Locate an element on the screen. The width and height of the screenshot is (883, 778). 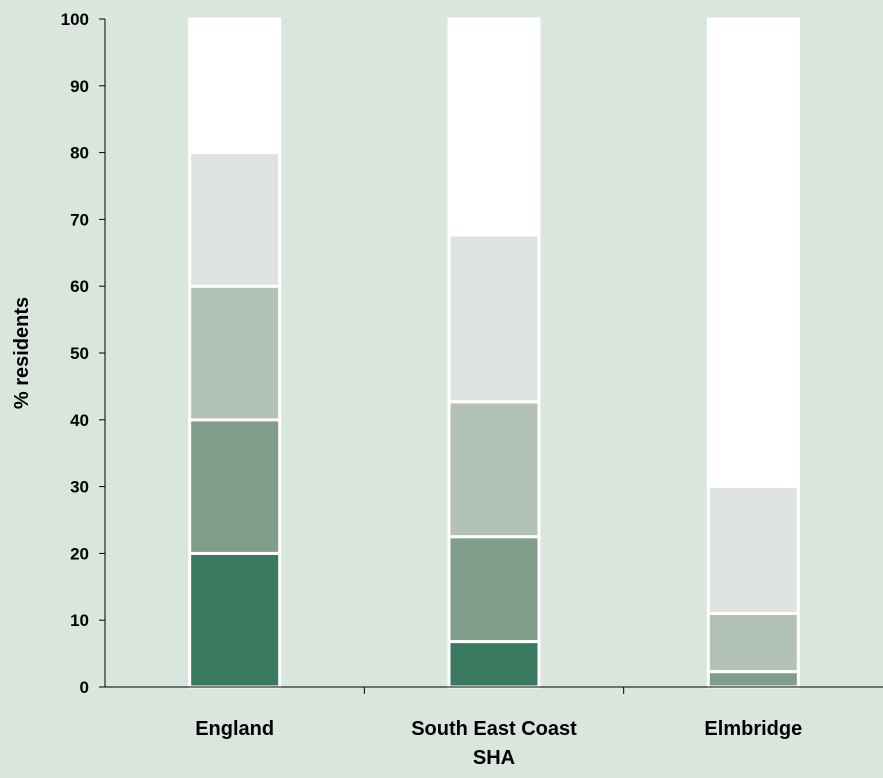
x-category-labels: England South East Coast SHA Elmbridge is located at coordinates (498, 743).